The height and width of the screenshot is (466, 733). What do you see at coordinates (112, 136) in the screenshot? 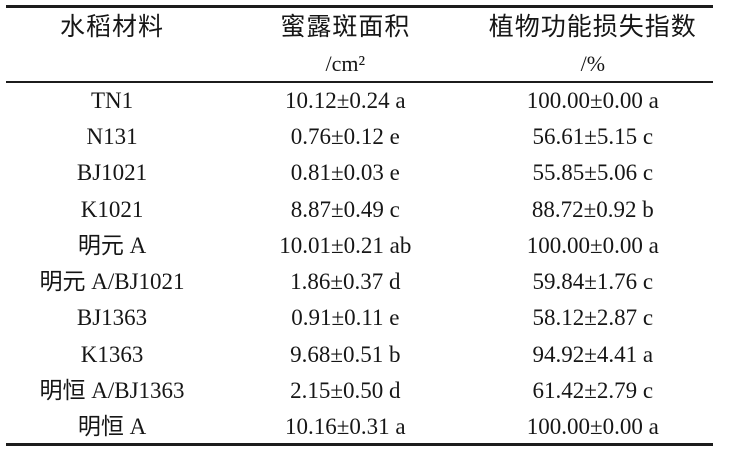
I see `rice-material-cell: N131` at bounding box center [112, 136].